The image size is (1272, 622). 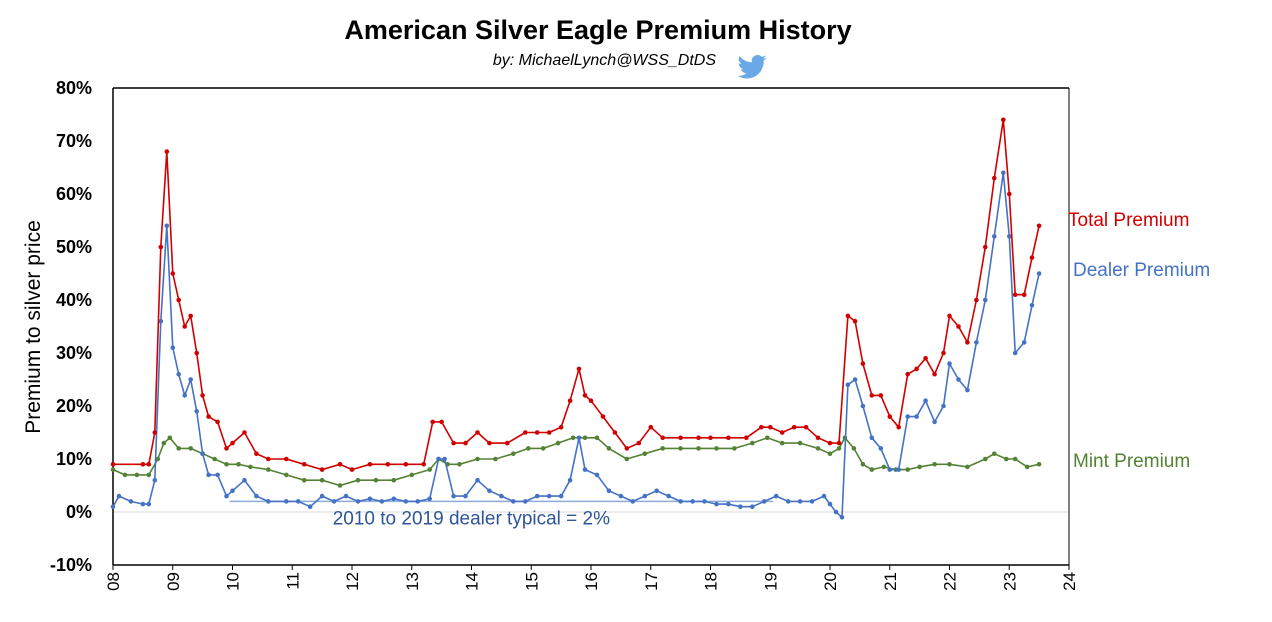 I want to click on x-tick-label: 10, so click(x=233, y=581).